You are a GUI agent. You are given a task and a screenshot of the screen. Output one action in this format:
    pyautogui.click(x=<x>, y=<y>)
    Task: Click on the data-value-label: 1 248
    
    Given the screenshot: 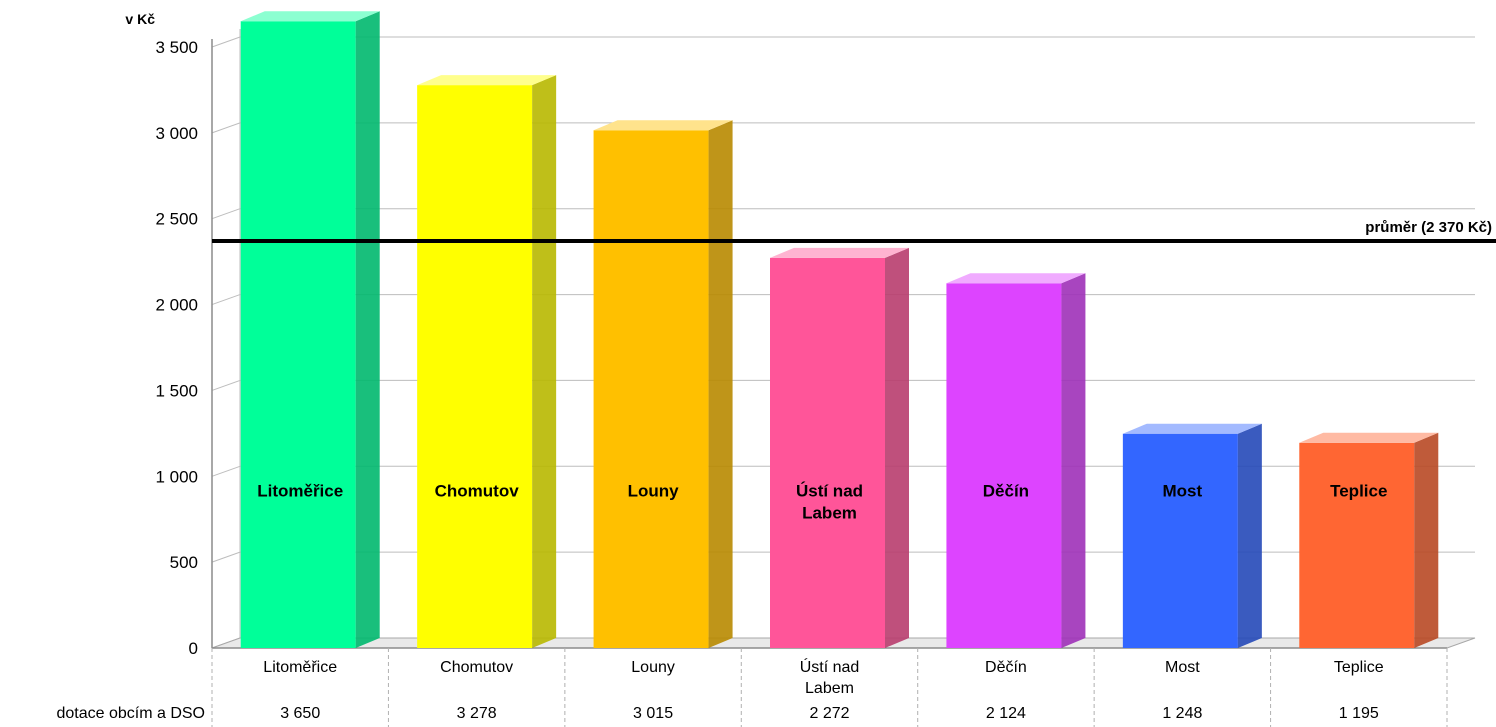 What is the action you would take?
    pyautogui.click(x=1182, y=713)
    